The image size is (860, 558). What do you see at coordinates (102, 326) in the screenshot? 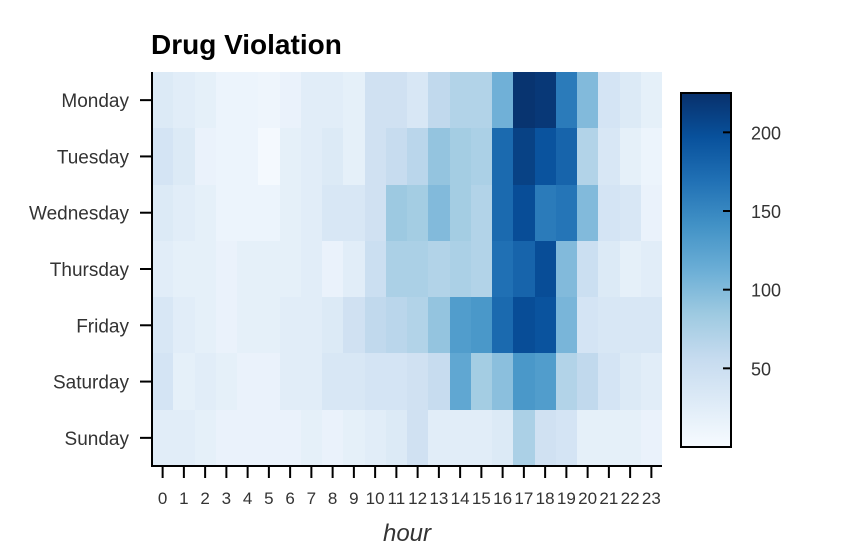
I see `y-tick-label: Friday` at bounding box center [102, 326].